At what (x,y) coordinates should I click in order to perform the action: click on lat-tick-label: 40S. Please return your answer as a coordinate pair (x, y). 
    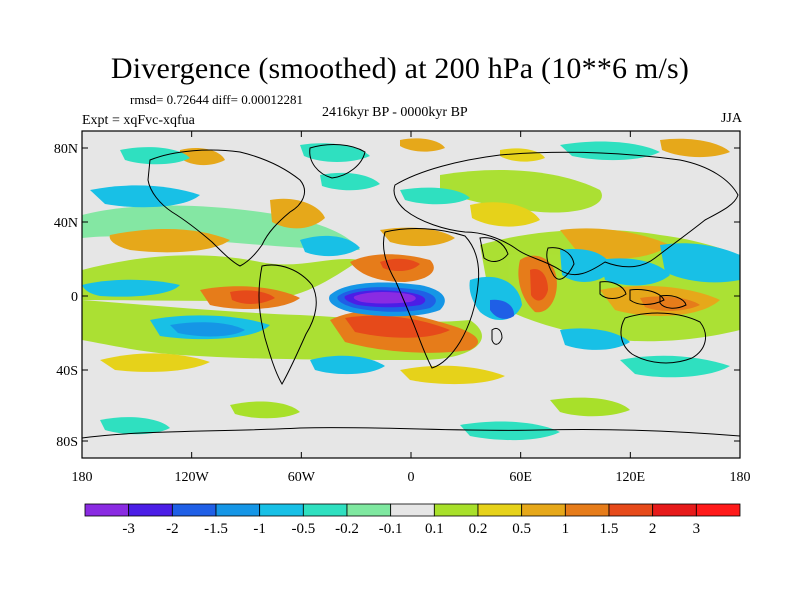
    Looking at the image, I should click on (67, 371).